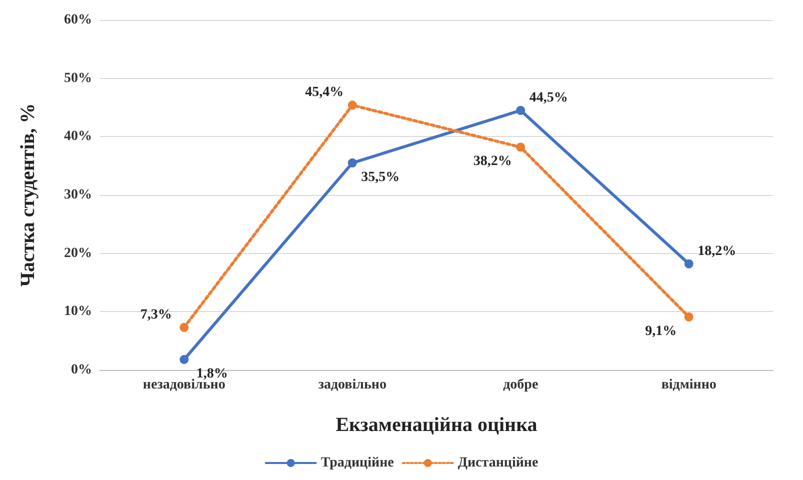 The width and height of the screenshot is (803, 480). Describe the element at coordinates (28, 195) in the screenshot. I see `y-axis-title: Частка студентів, %` at that location.